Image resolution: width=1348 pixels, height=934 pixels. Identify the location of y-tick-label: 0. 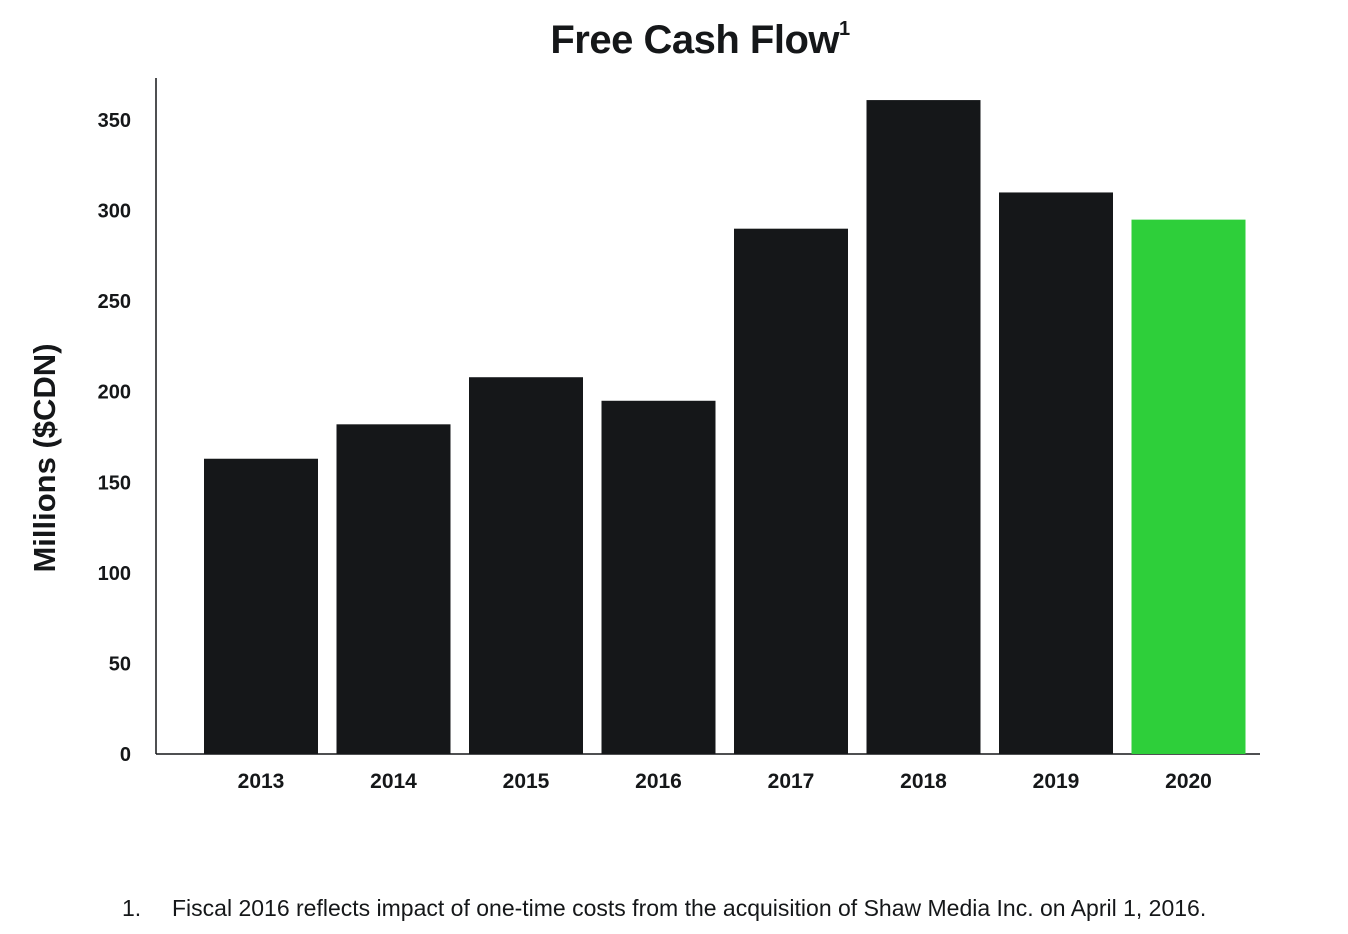
(125, 755).